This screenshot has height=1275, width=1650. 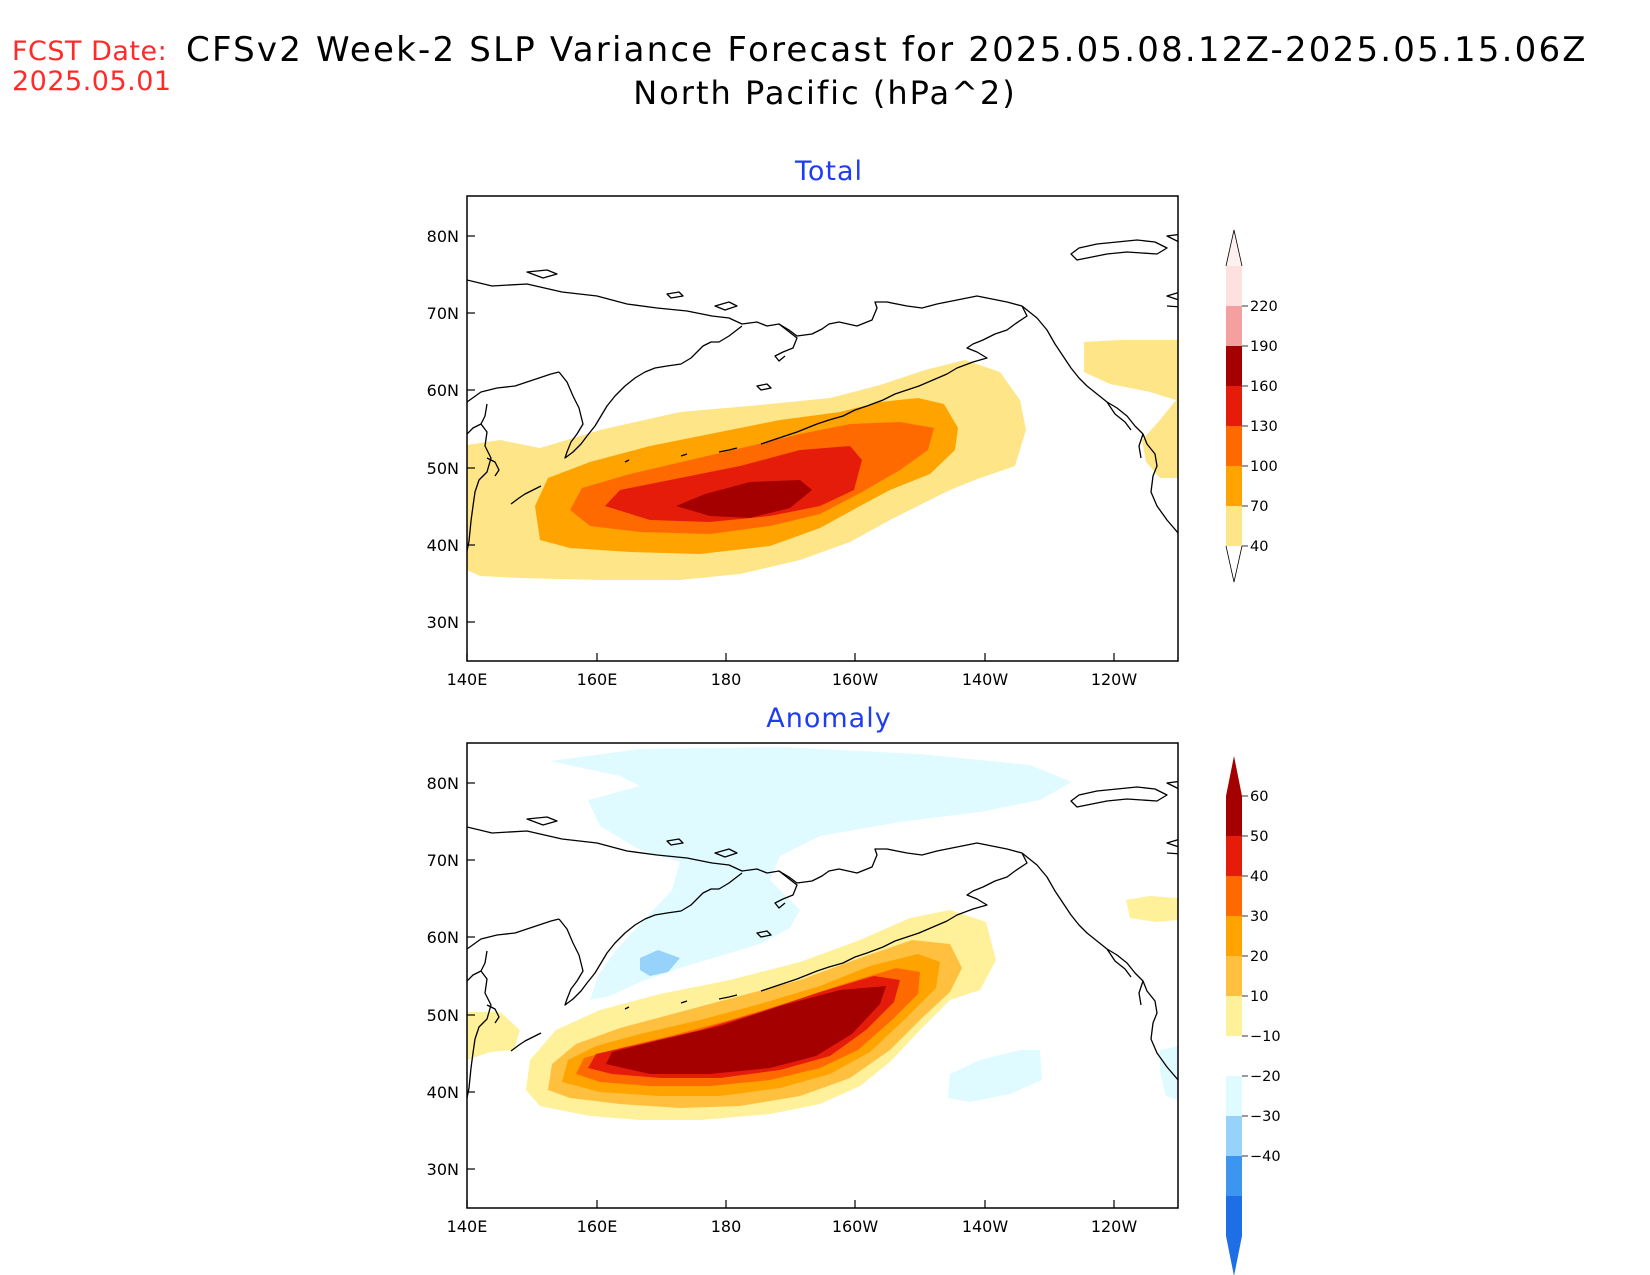 What do you see at coordinates (828, 171) in the screenshot?
I see `panel-title-total: Total` at bounding box center [828, 171].